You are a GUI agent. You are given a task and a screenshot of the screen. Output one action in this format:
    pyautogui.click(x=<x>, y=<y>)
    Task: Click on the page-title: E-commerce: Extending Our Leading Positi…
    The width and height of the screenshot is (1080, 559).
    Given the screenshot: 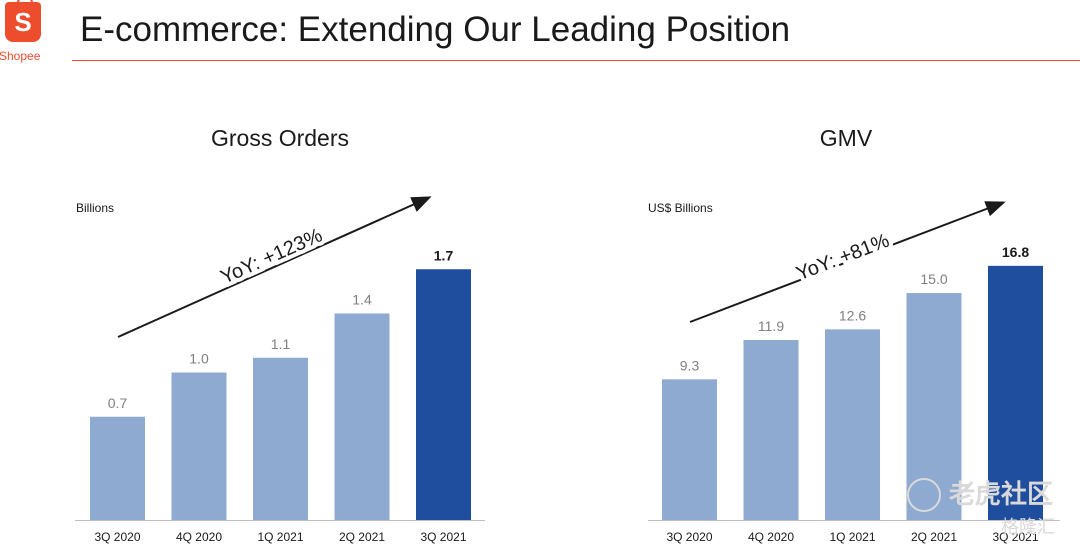 What is the action you would take?
    pyautogui.click(x=435, y=29)
    